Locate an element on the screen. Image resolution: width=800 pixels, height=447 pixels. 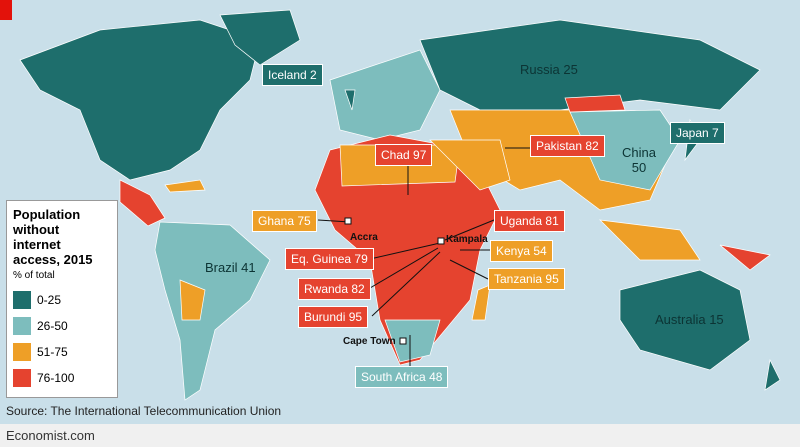
legend-item: 0-25 is located at coordinates (62, 300).